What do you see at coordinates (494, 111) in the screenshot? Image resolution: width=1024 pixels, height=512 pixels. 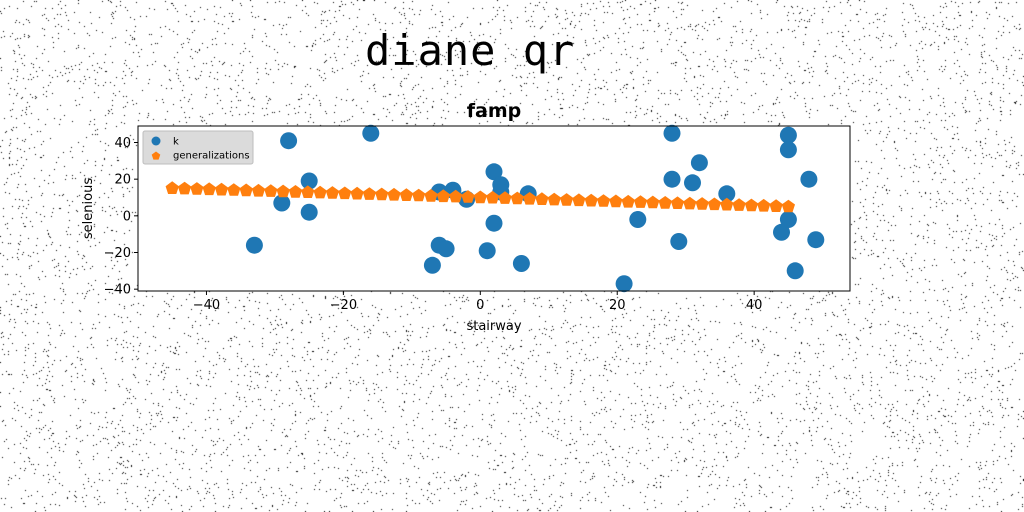 I see `chart-title: famp` at bounding box center [494, 111].